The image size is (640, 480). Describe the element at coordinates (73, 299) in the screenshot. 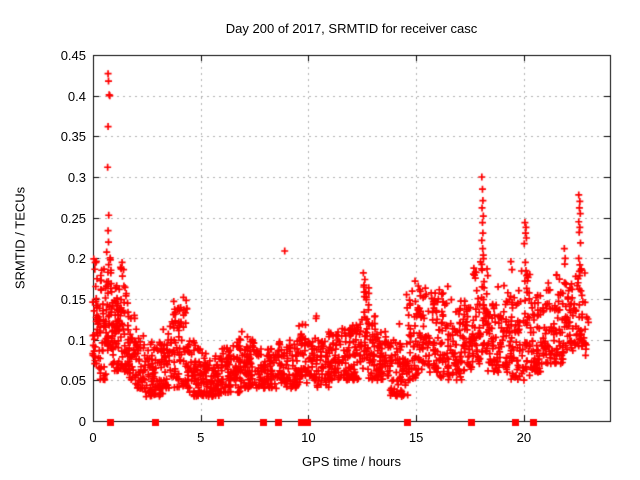

I see `y-tick-label: 0.15` at that location.